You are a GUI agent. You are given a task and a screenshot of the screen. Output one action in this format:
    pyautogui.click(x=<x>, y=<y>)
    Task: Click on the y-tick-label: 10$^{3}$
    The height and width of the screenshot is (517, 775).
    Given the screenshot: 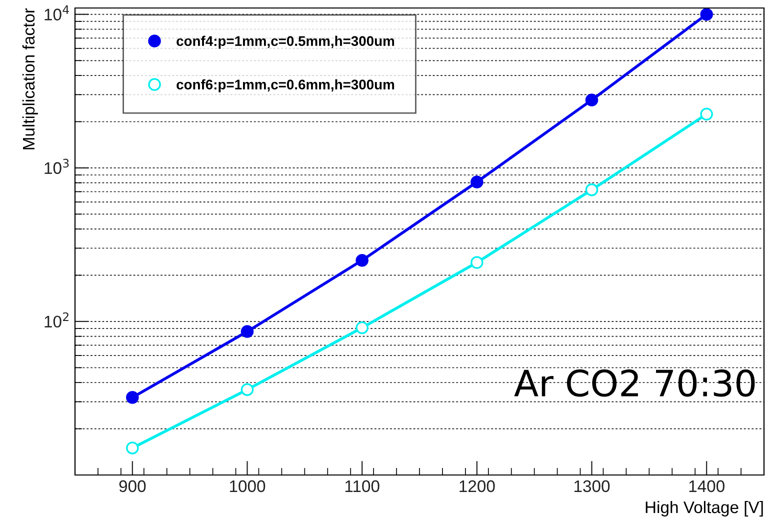 What is the action you would take?
    pyautogui.click(x=56, y=166)
    